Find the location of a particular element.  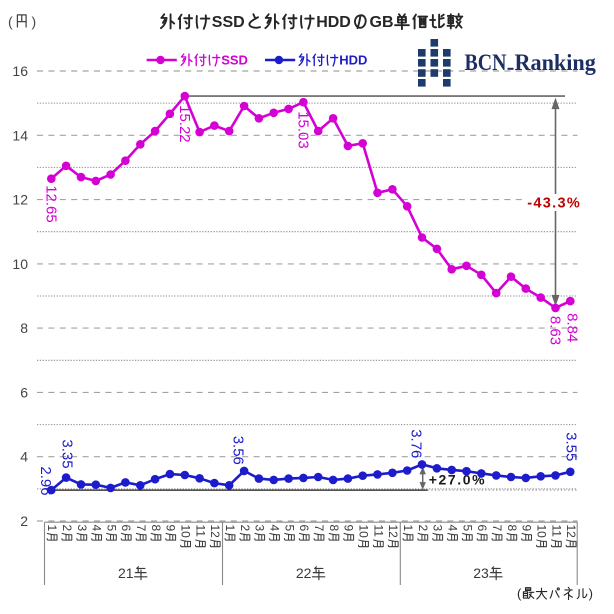

svg-text: 3.35 is located at coordinates (66, 453).